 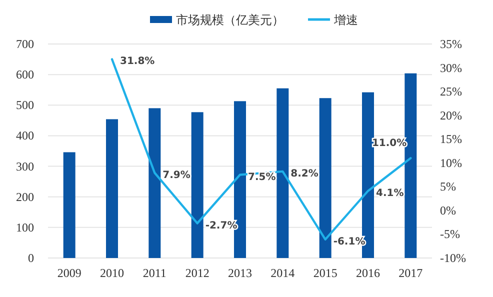 What do you see at coordinates (451, 67) in the screenshot?
I see `y2-tick-label: 30%` at bounding box center [451, 67].